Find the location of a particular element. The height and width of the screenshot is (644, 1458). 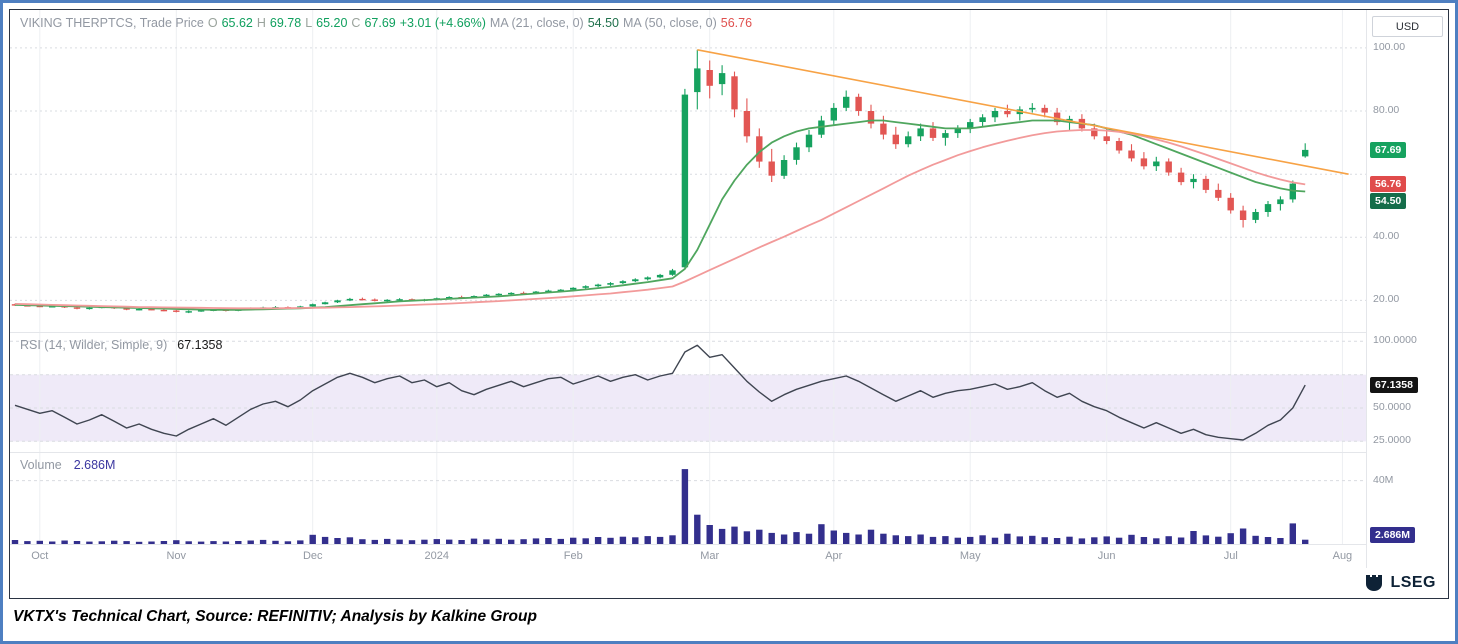

volume-badge: 2.686M is located at coordinates (1393, 535).